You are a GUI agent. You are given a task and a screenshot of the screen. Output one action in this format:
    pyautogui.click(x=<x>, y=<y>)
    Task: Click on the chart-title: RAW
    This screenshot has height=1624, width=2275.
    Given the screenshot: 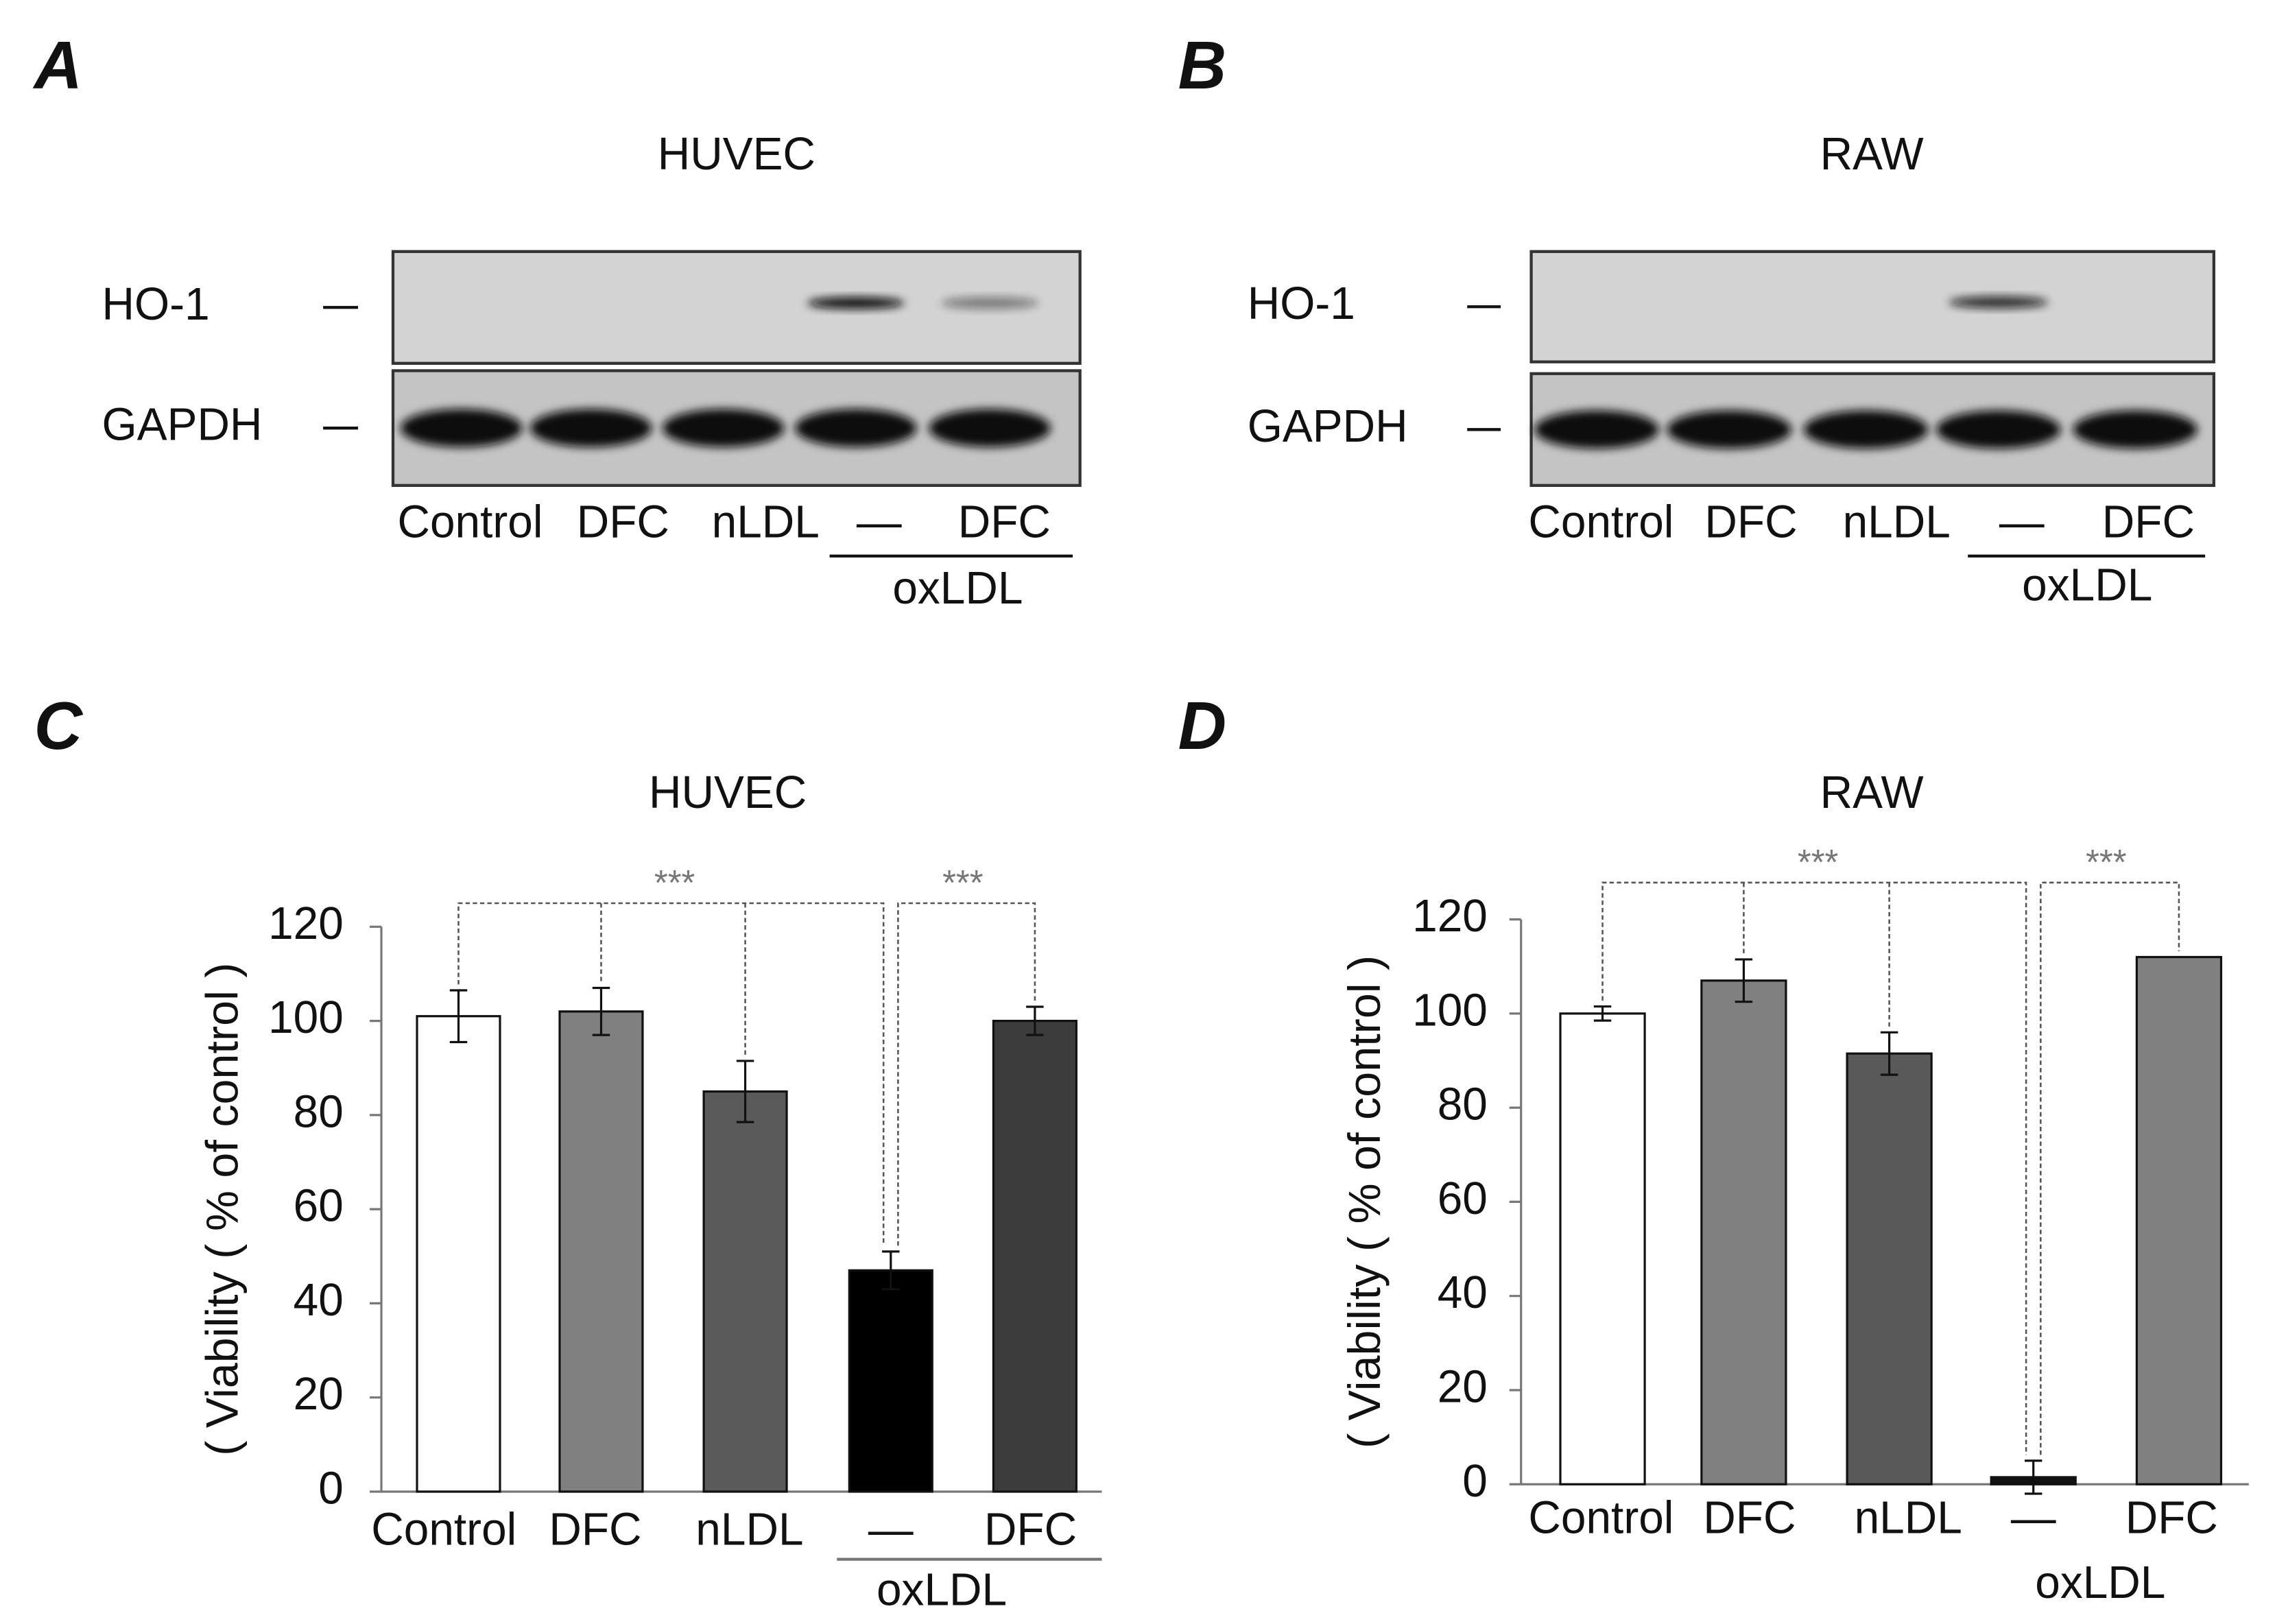 What is the action you would take?
    pyautogui.click(x=1872, y=792)
    